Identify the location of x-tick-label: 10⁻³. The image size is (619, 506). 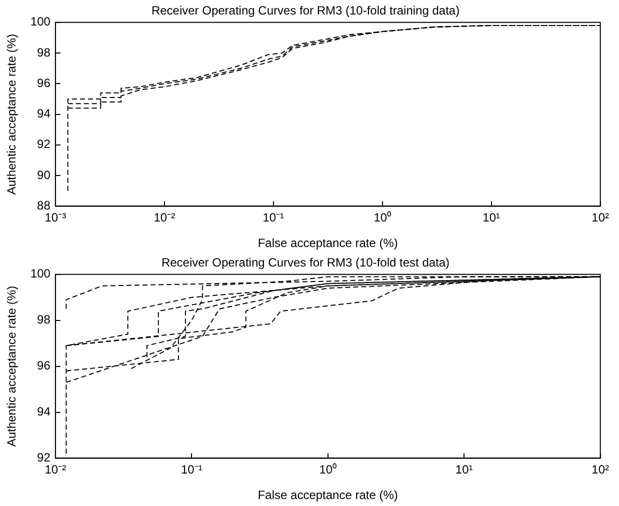
(55, 217).